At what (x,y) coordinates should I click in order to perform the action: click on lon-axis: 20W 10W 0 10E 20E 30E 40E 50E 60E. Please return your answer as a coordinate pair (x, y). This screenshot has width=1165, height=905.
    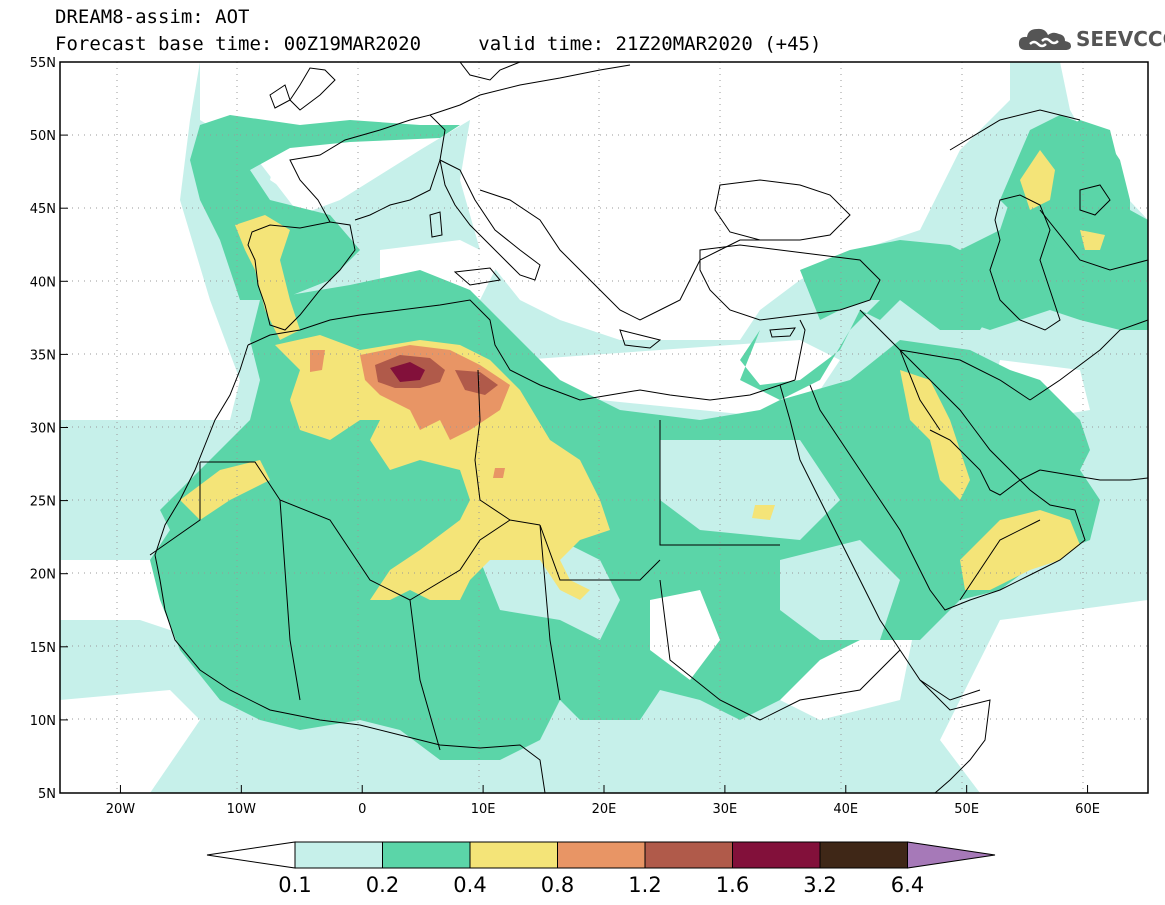
    Looking at the image, I should click on (603, 801).